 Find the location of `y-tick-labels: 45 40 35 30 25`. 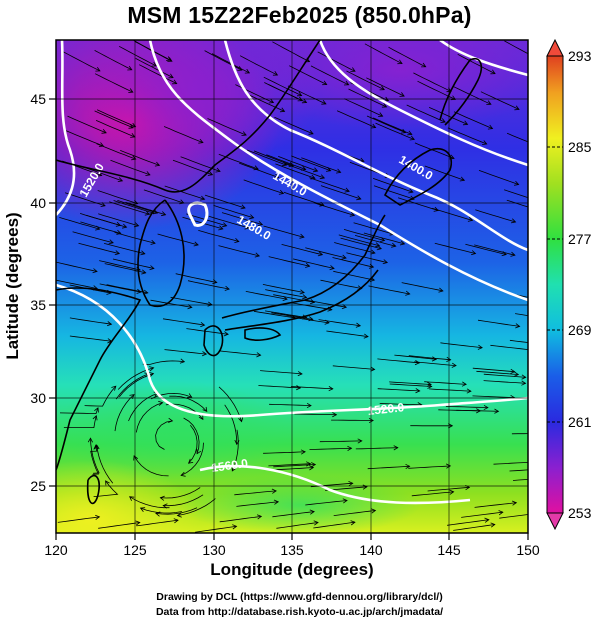

y-tick-labels: 45 40 35 30 25 is located at coordinates (38, 292).